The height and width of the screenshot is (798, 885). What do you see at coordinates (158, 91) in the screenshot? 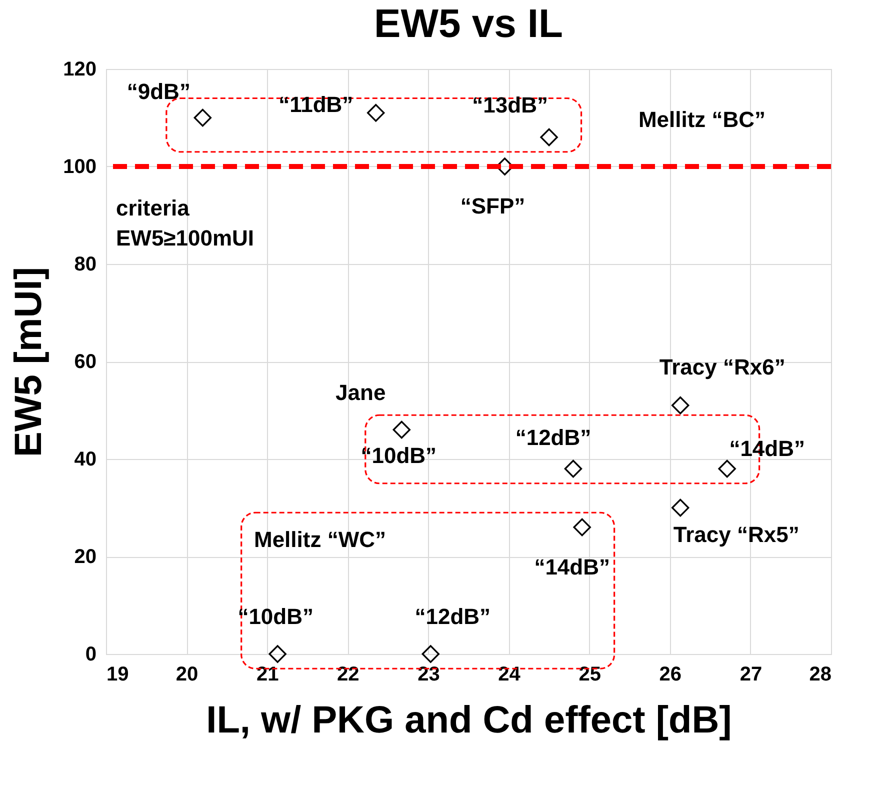
I see `annotation: “9dB”` at bounding box center [158, 91].